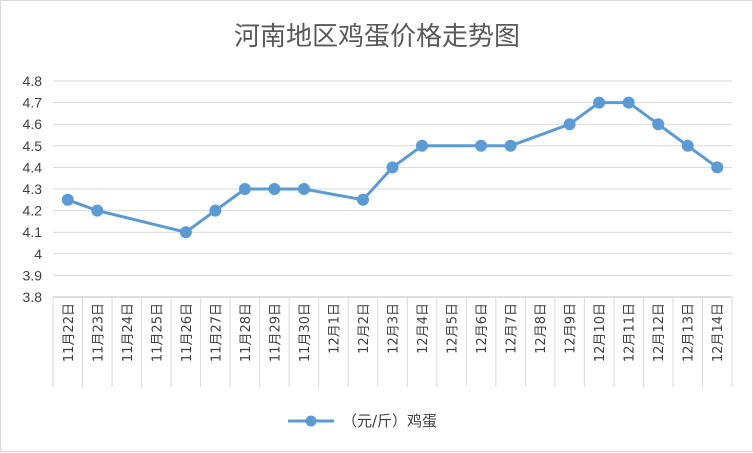 The width and height of the screenshot is (753, 453). What do you see at coordinates (38, 254) in the screenshot?
I see `y-tick-label: 4` at bounding box center [38, 254].